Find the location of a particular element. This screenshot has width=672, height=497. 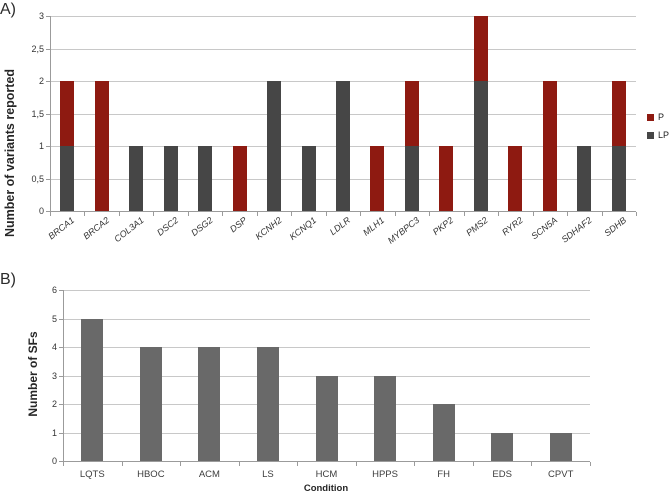

bar-SCN5A-P is located at coordinates (549, 146).